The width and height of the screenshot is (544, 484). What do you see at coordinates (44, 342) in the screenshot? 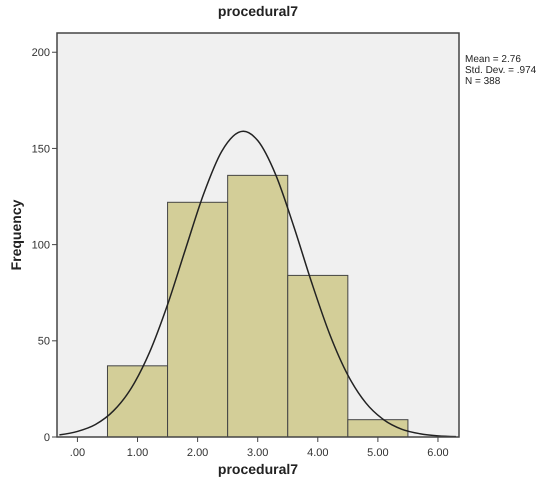
I see `y-tick-label: 50` at bounding box center [44, 342].